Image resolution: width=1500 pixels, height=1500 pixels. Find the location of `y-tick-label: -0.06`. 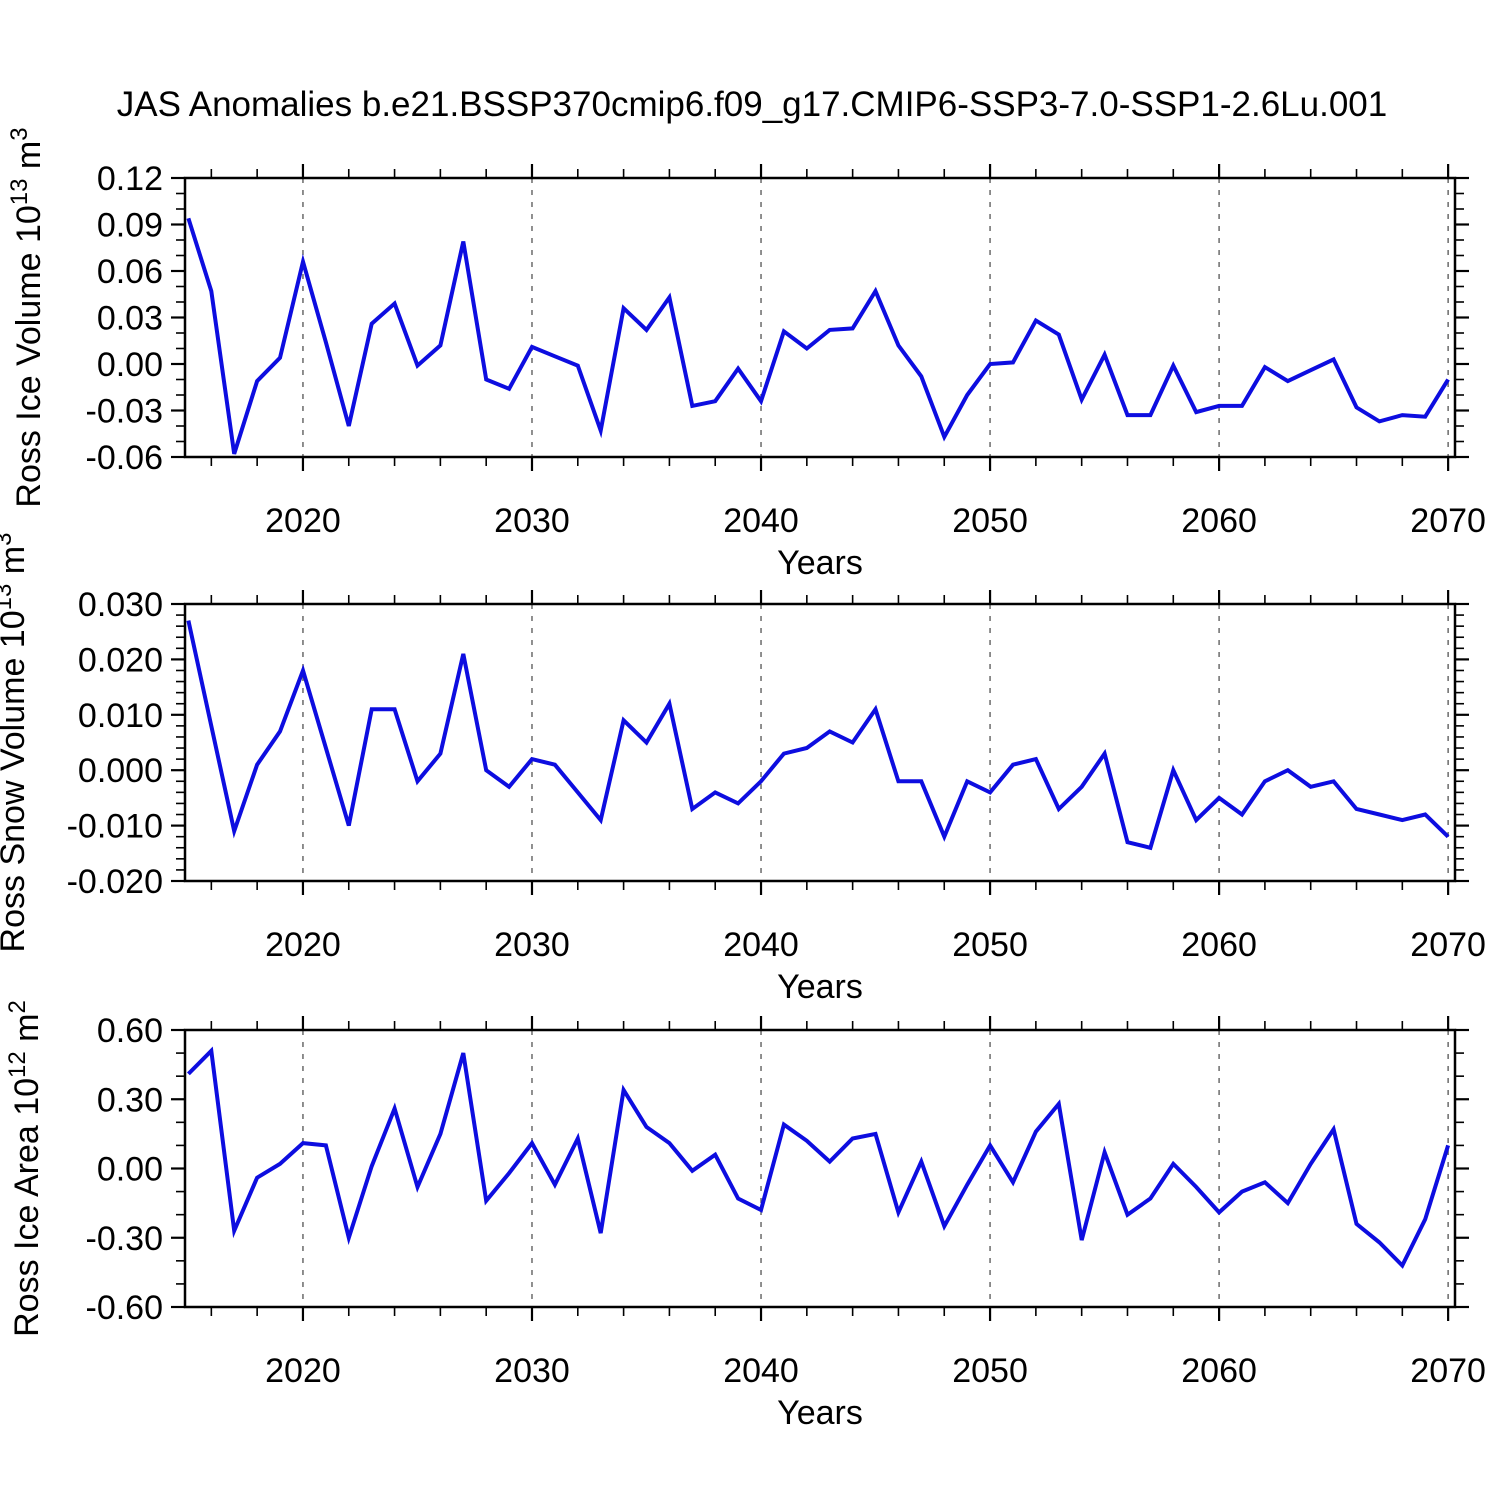

y-tick-label: -0.06 is located at coordinates (125, 458).